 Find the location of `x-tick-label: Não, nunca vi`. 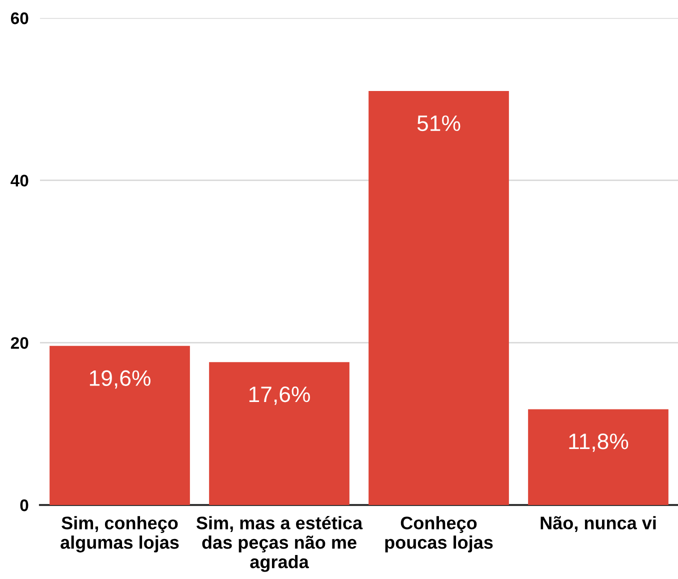

x-tick-label: Não, nunca vi is located at coordinates (598, 524).